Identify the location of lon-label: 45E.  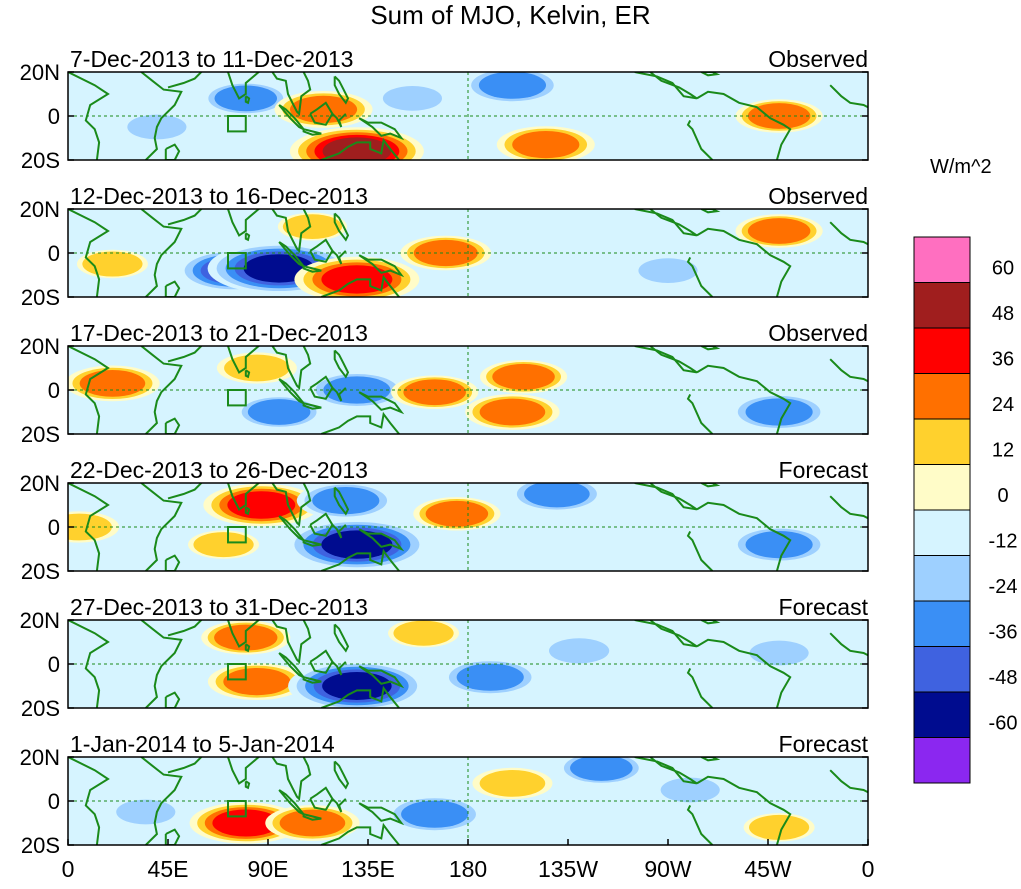
(168, 869).